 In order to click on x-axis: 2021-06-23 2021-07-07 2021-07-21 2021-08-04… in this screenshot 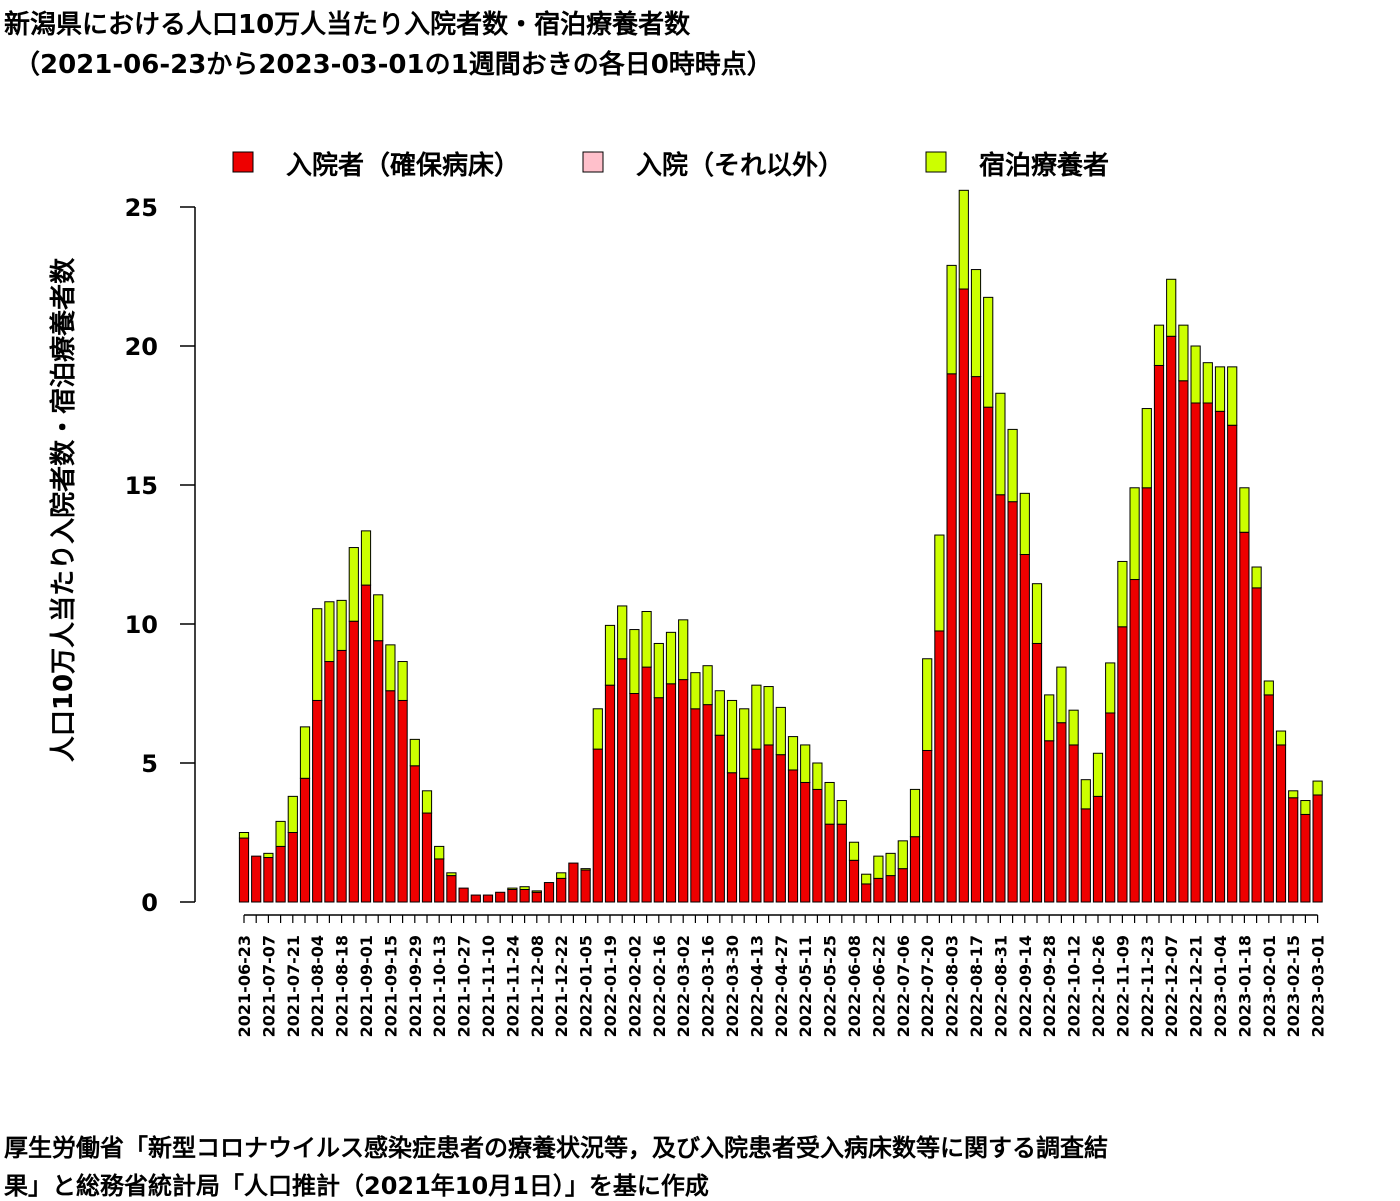, I will do `click(781, 975)`.